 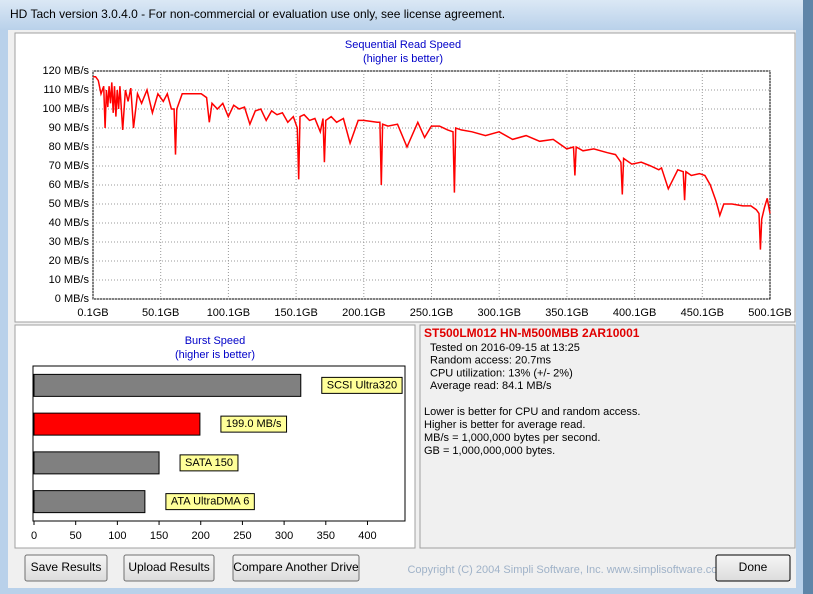 What do you see at coordinates (76, 536) in the screenshot?
I see `x-tick-label: 50` at bounding box center [76, 536].